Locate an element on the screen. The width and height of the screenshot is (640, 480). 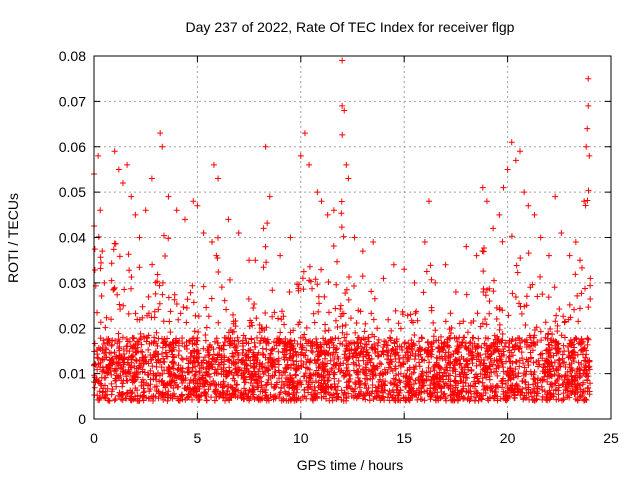
x-tick-labels: 0 5 10 15 20 25 is located at coordinates (354, 438).